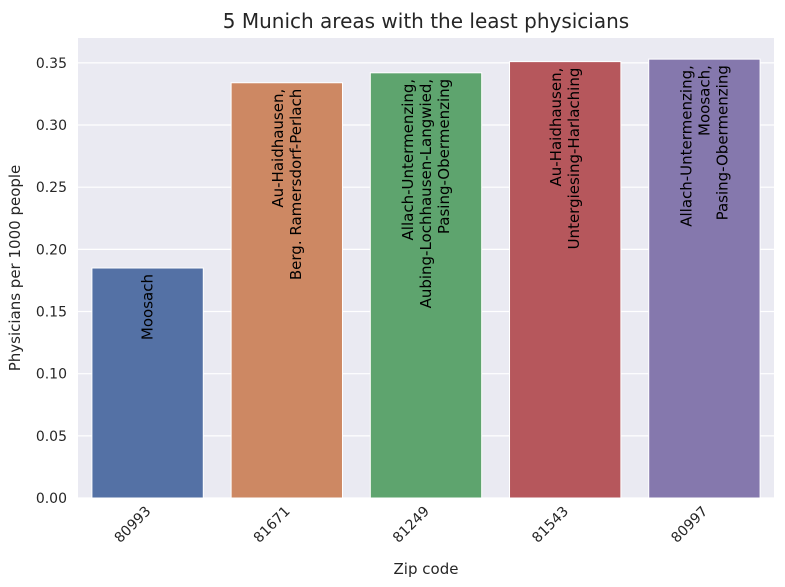  I want to click on y-tick-label: 0.20, so click(51, 250).